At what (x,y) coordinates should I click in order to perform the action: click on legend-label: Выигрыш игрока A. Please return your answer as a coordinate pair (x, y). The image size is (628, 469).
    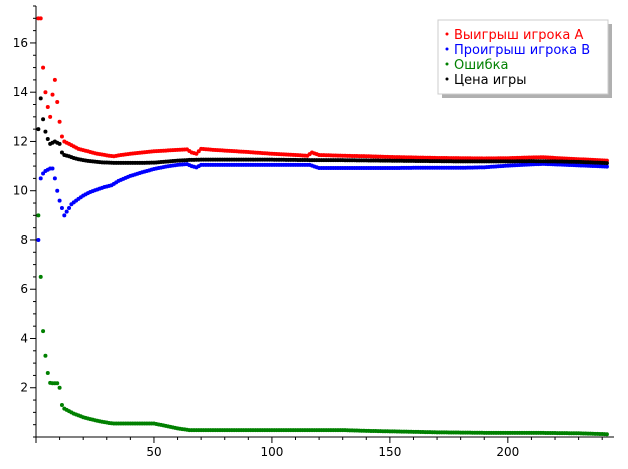
    Looking at the image, I should click on (518, 35).